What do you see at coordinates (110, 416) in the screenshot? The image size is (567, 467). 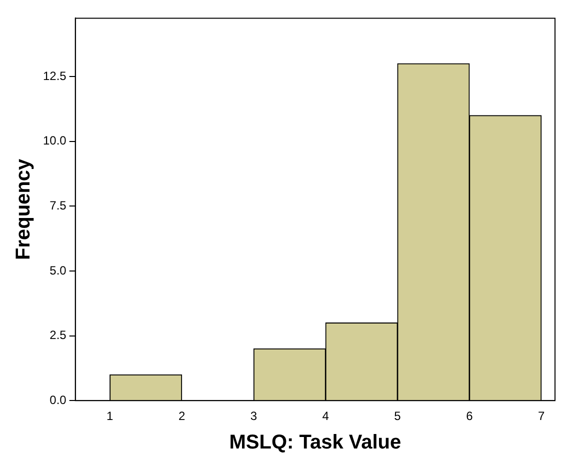 I see `x-tick-label: 1` at bounding box center [110, 416].